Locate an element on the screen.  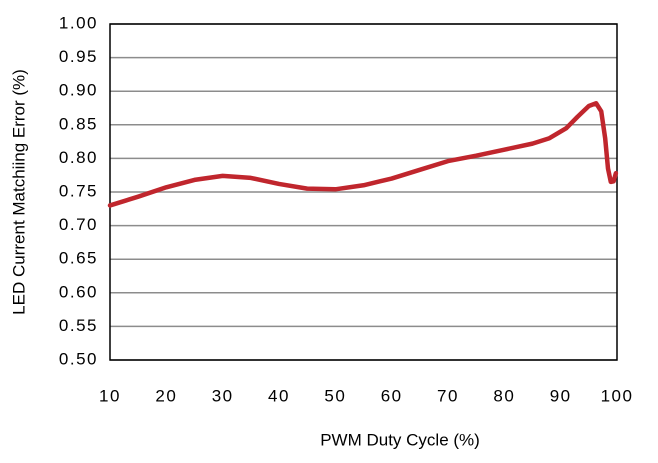
x-tick-label: 20 is located at coordinates (166, 395).